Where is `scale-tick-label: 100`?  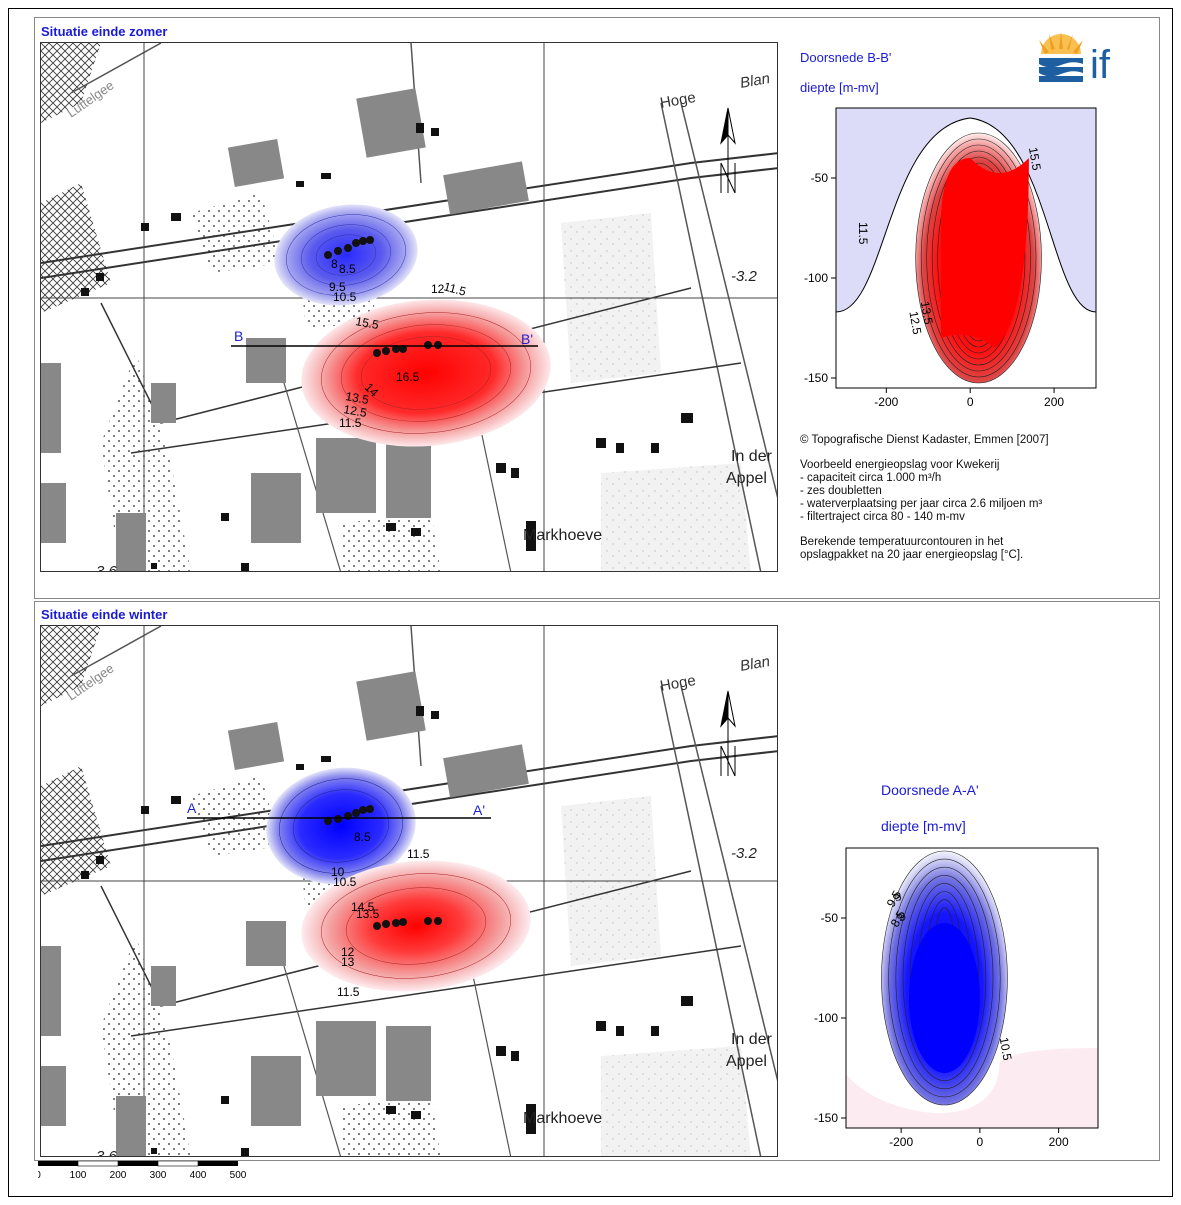
scale-tick-label: 100 is located at coordinates (78, 1175).